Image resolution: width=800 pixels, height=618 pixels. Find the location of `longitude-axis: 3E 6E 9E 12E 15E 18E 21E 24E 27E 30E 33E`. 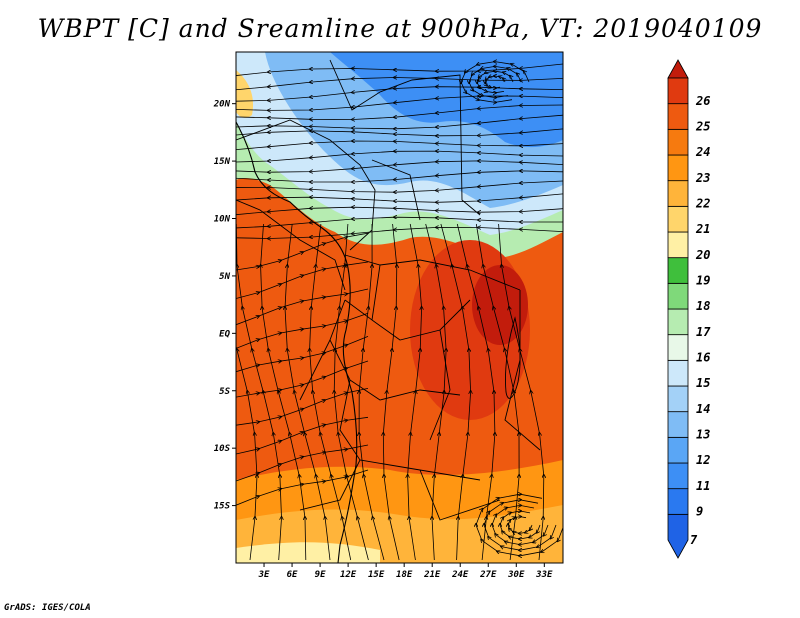

longitude-axis: 3E 6E 9E 12E 15E 18E 21E 24E 27E 30E 33E is located at coordinates (405, 571).